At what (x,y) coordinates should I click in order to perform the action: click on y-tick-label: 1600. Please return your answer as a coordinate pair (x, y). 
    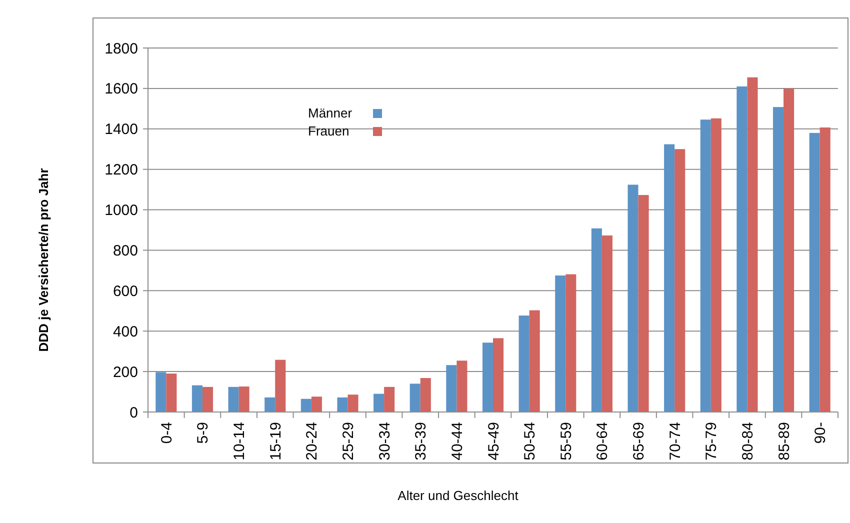
    Looking at the image, I should click on (121, 89).